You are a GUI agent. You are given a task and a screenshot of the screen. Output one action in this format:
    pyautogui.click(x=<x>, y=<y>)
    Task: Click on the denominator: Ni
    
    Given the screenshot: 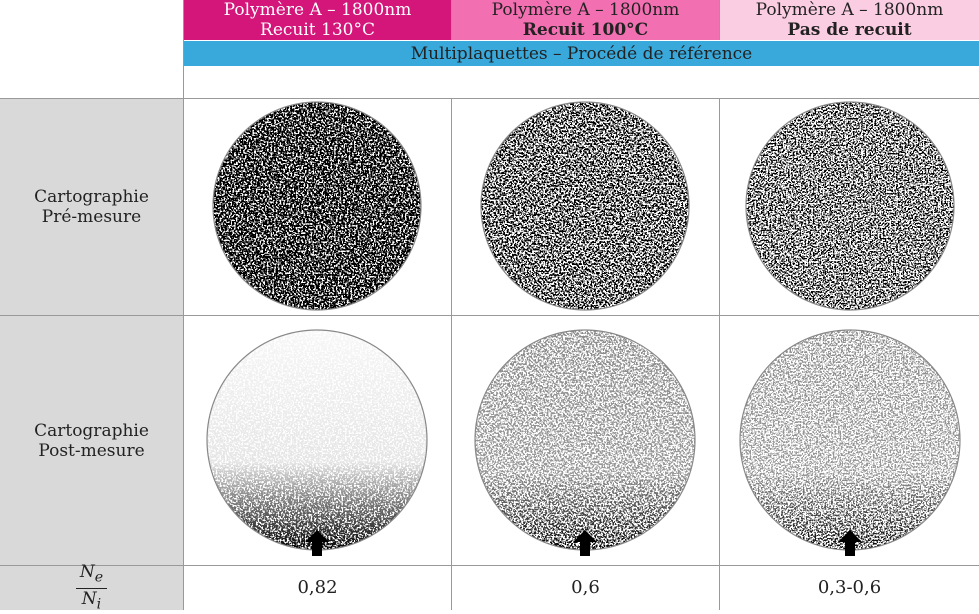 What is the action you would take?
    pyautogui.click(x=91, y=601)
    